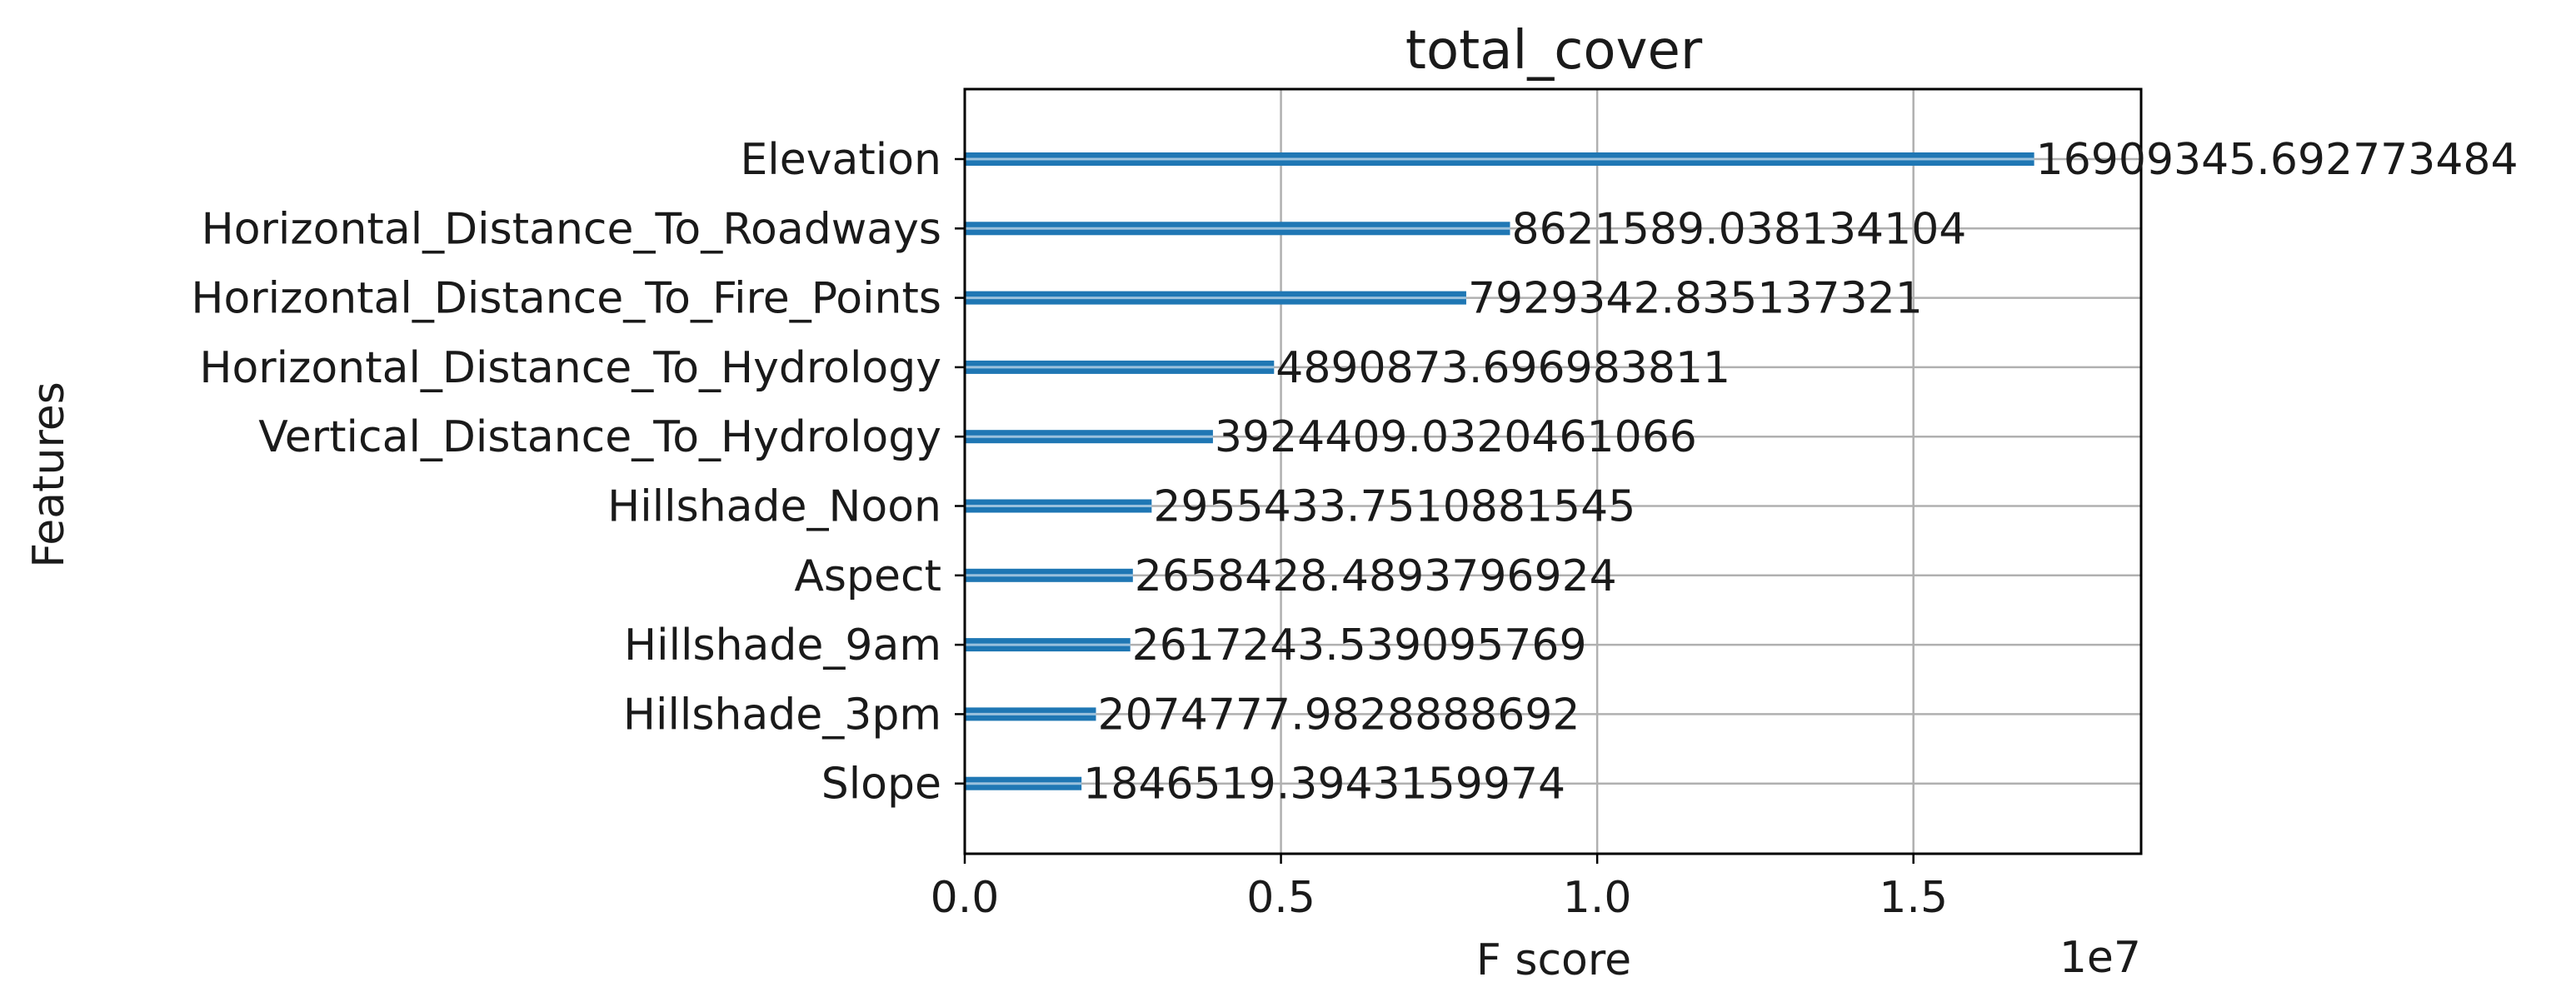 The width and height of the screenshot is (2576, 1002). Describe the element at coordinates (1376, 576) in the screenshot. I see `value-label: 2658428.4893796924` at that location.